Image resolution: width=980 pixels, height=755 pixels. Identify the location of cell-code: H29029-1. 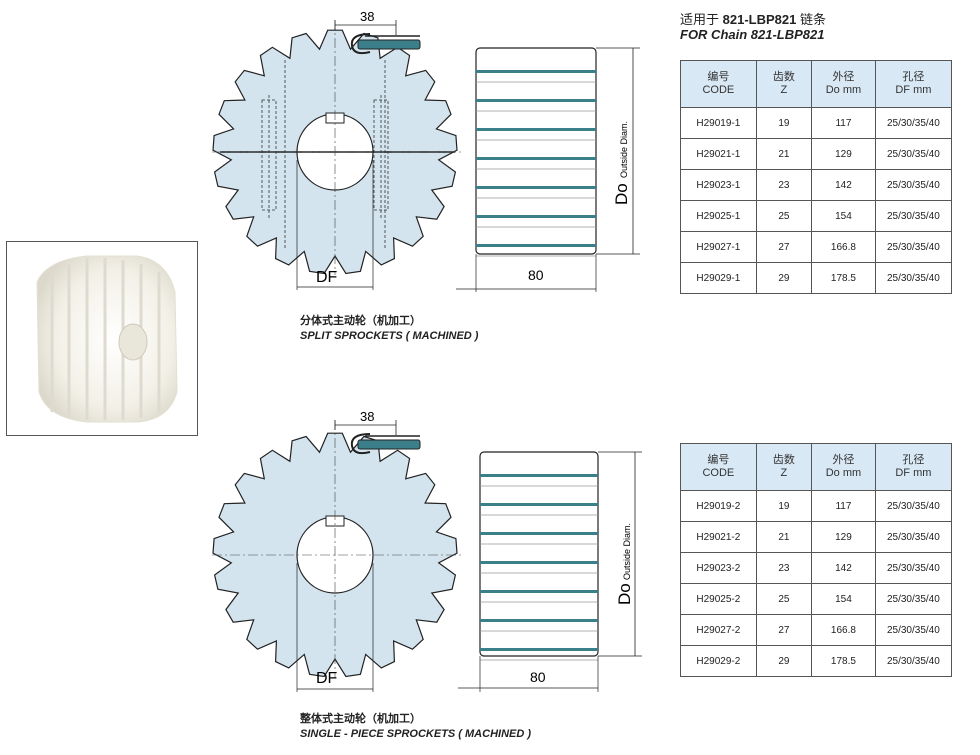
(718, 278).